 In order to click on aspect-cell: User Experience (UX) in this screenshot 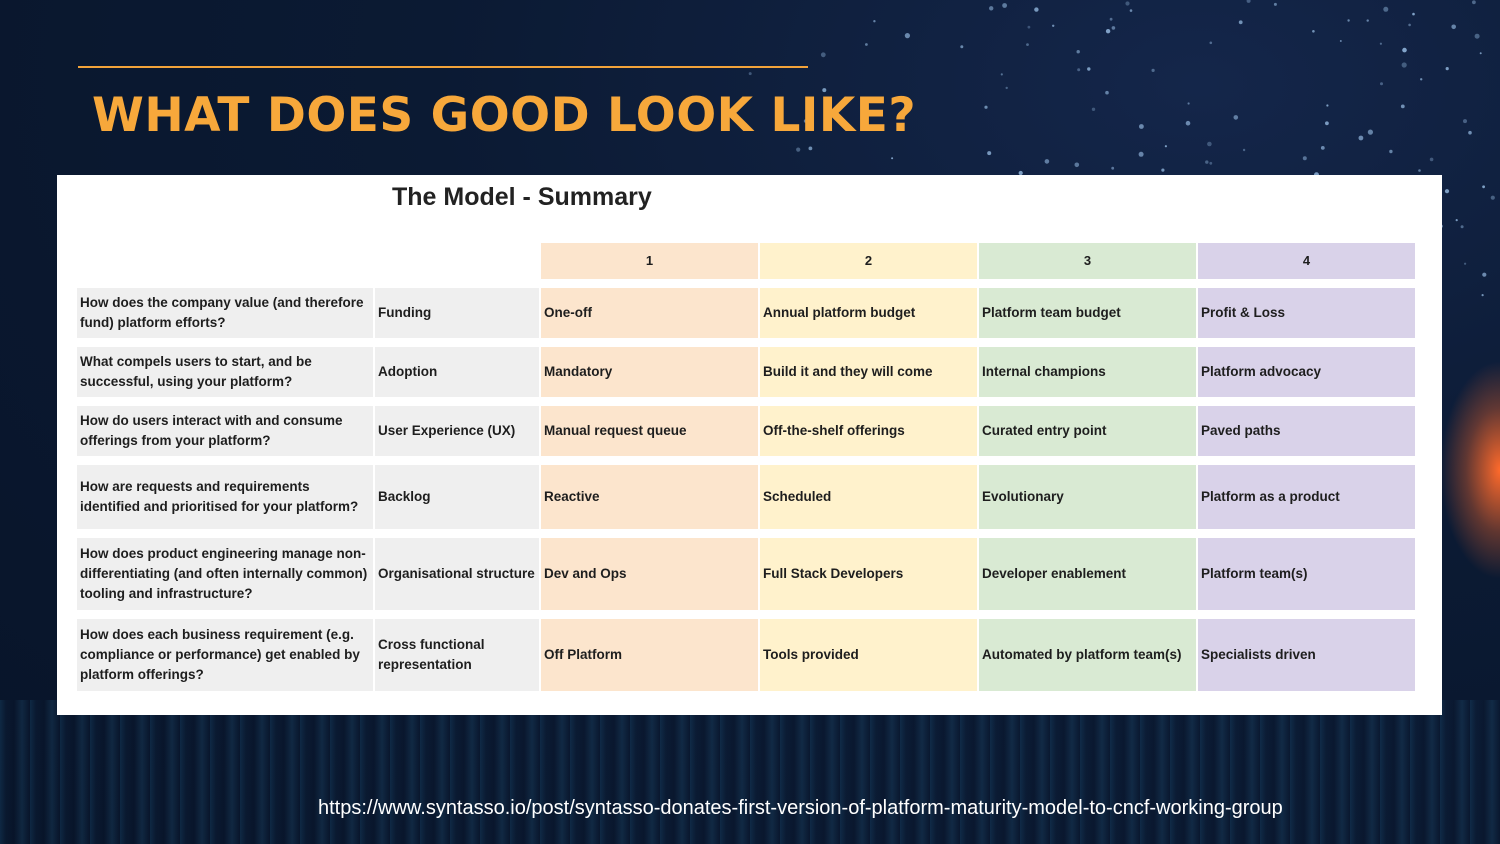, I will do `click(457, 431)`.